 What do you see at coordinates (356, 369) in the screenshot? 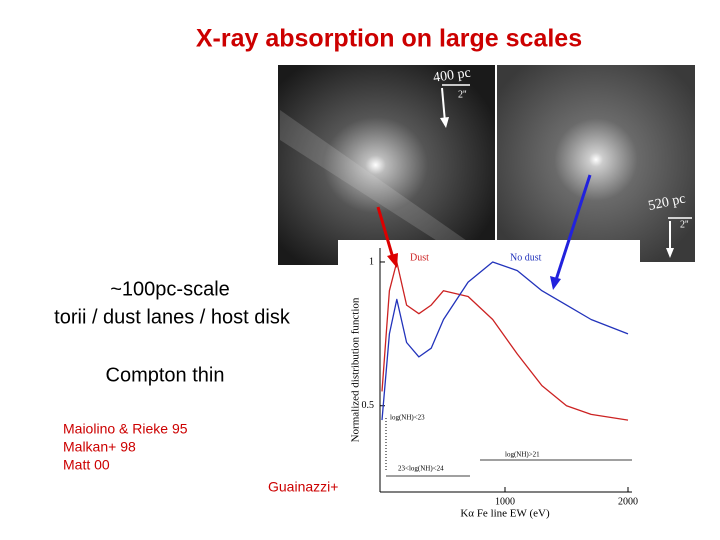
I see `y-axis-label: Normalized distribution function` at bounding box center [356, 369].